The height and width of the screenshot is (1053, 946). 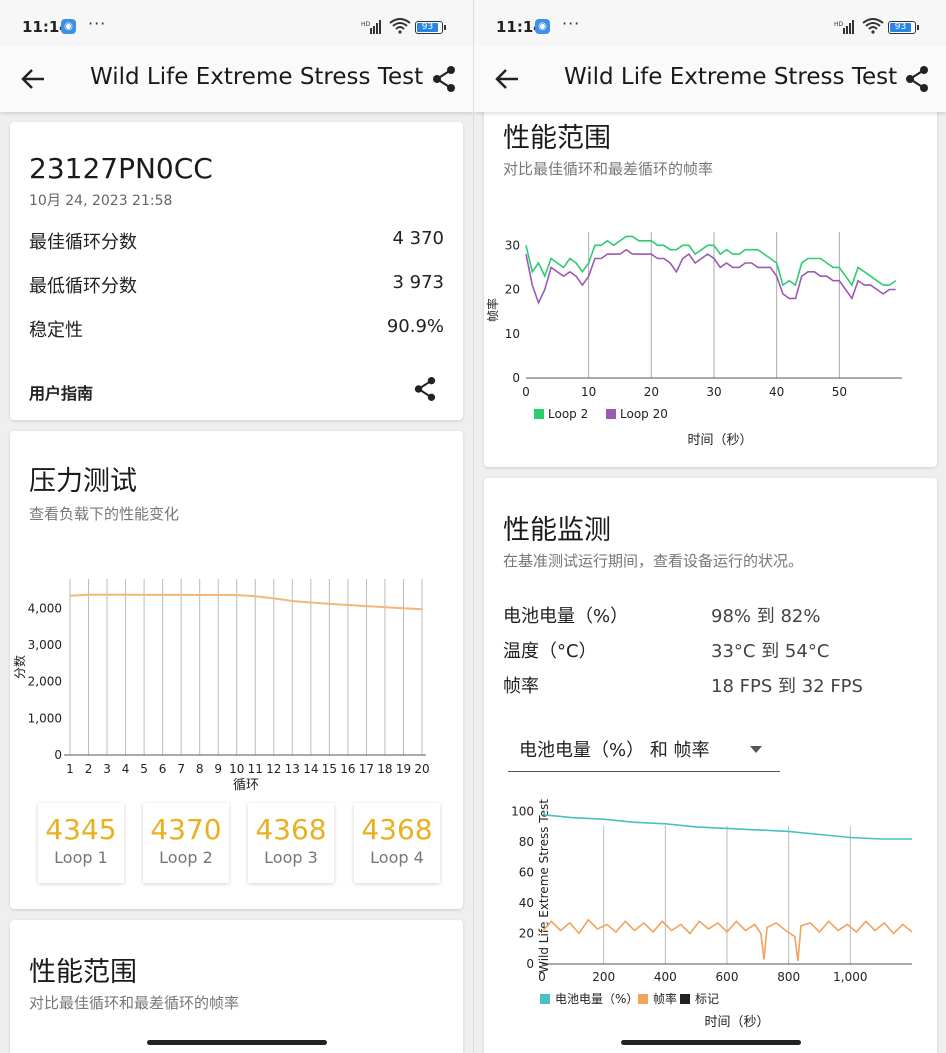 I want to click on loop-score: 4345, so click(x=81, y=829).